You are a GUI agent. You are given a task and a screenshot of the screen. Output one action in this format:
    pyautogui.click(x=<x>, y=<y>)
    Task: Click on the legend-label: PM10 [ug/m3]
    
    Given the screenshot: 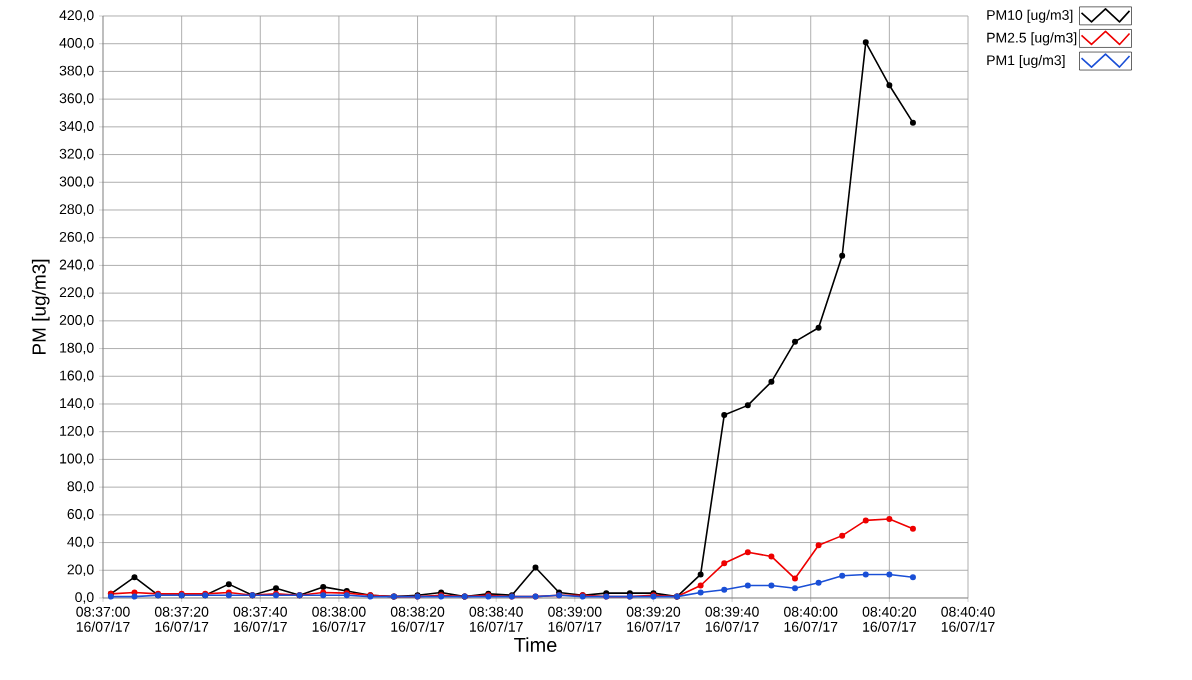 What is the action you would take?
    pyautogui.click(x=1030, y=16)
    